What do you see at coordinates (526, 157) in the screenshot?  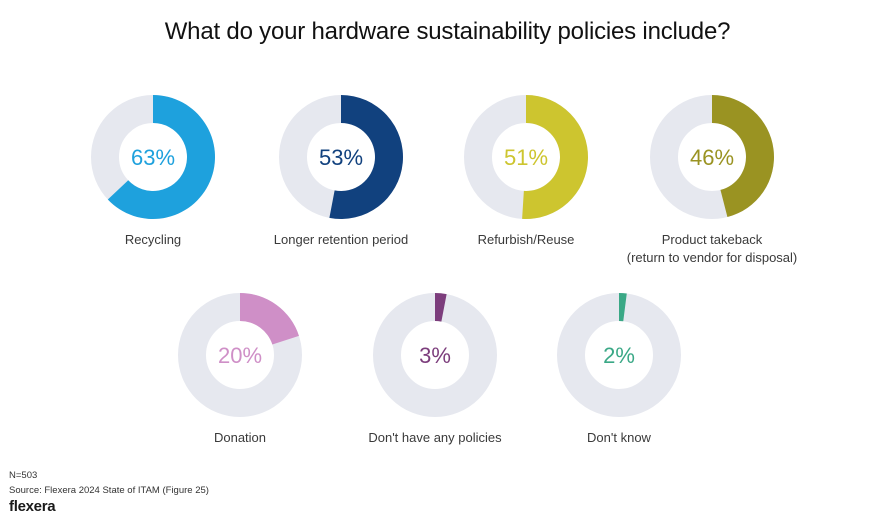 I see `donut-value-label: 51%` at bounding box center [526, 157].